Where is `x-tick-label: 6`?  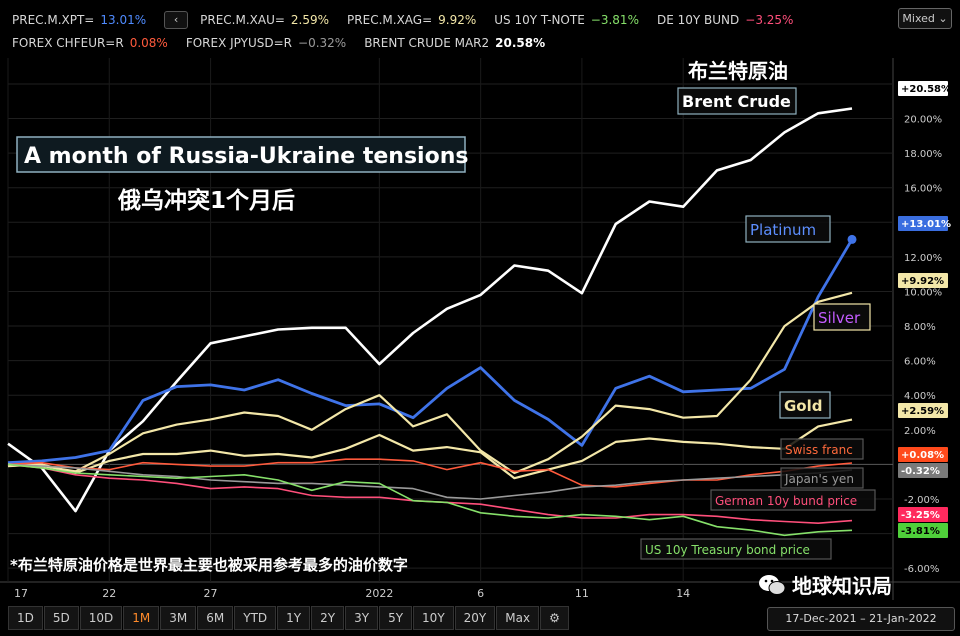 x-tick-label: 6 is located at coordinates (480, 593).